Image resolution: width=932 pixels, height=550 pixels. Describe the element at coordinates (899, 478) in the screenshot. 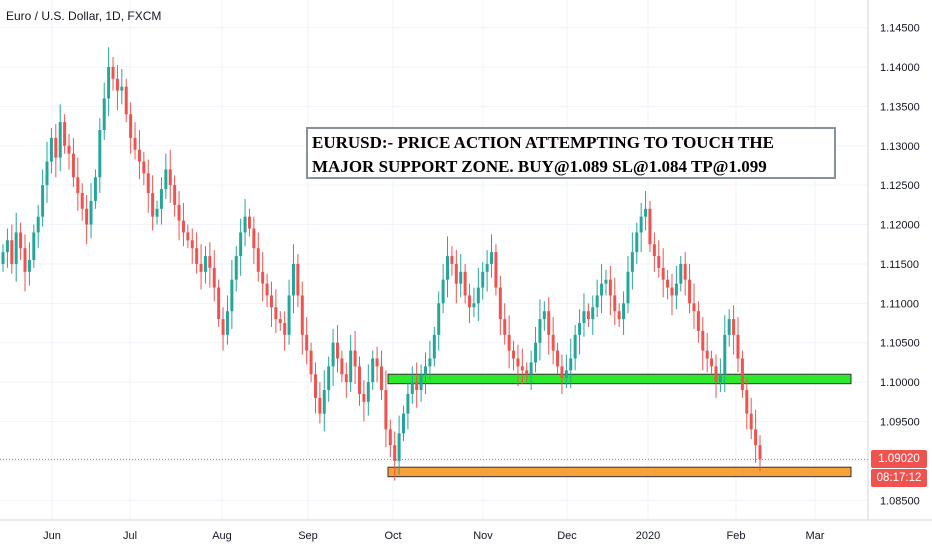

I see `candle-countdown-label: 08:17:12` at that location.